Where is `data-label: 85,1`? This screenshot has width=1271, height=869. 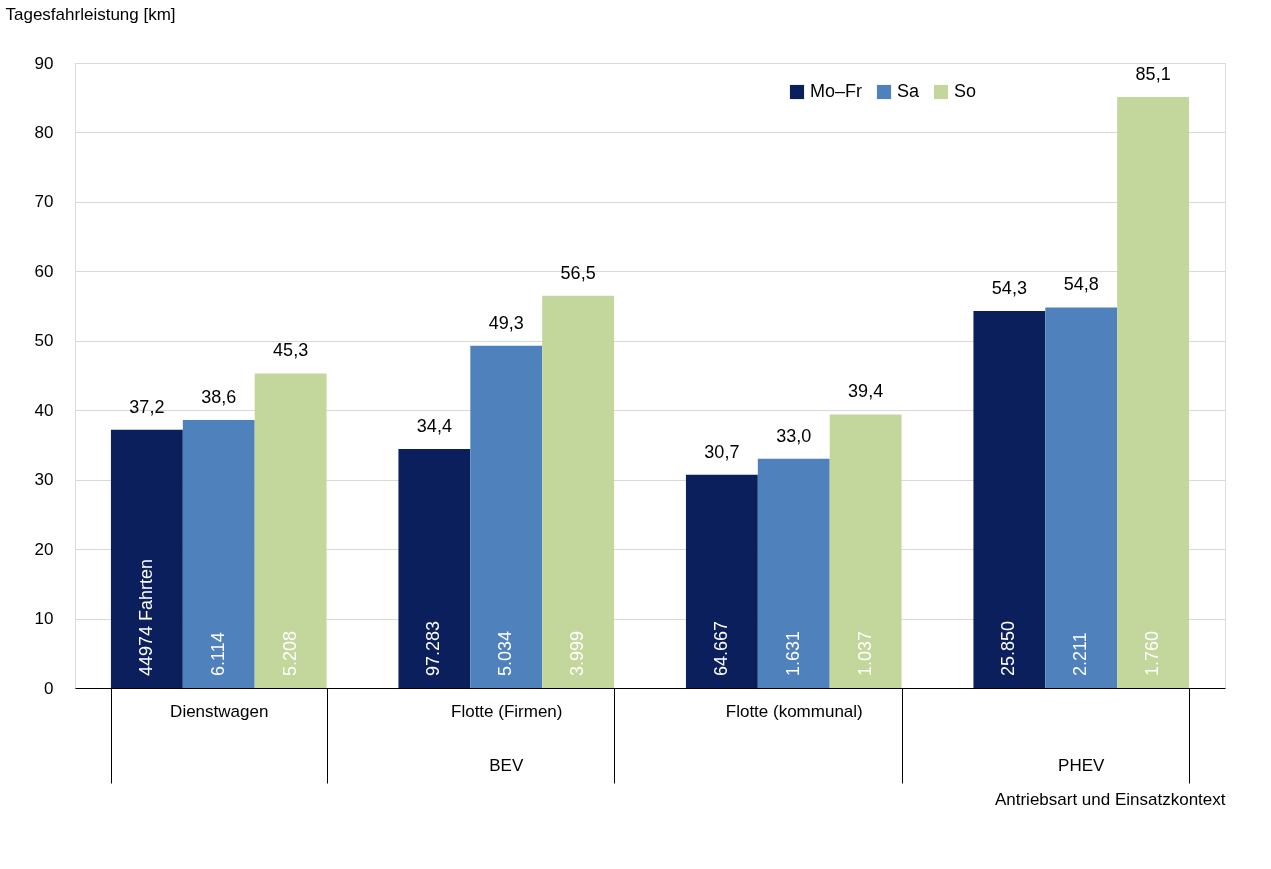 data-label: 85,1 is located at coordinates (1153, 74).